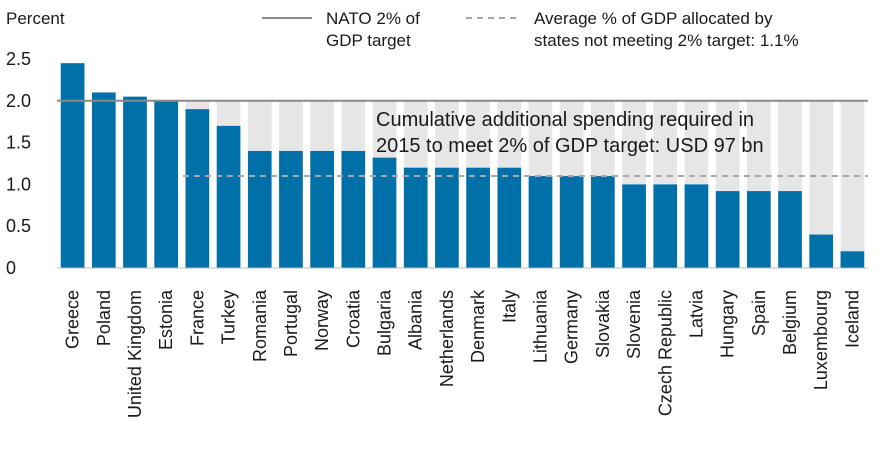  Describe the element at coordinates (384, 212) in the screenshot. I see `bar-bulgaria` at that location.